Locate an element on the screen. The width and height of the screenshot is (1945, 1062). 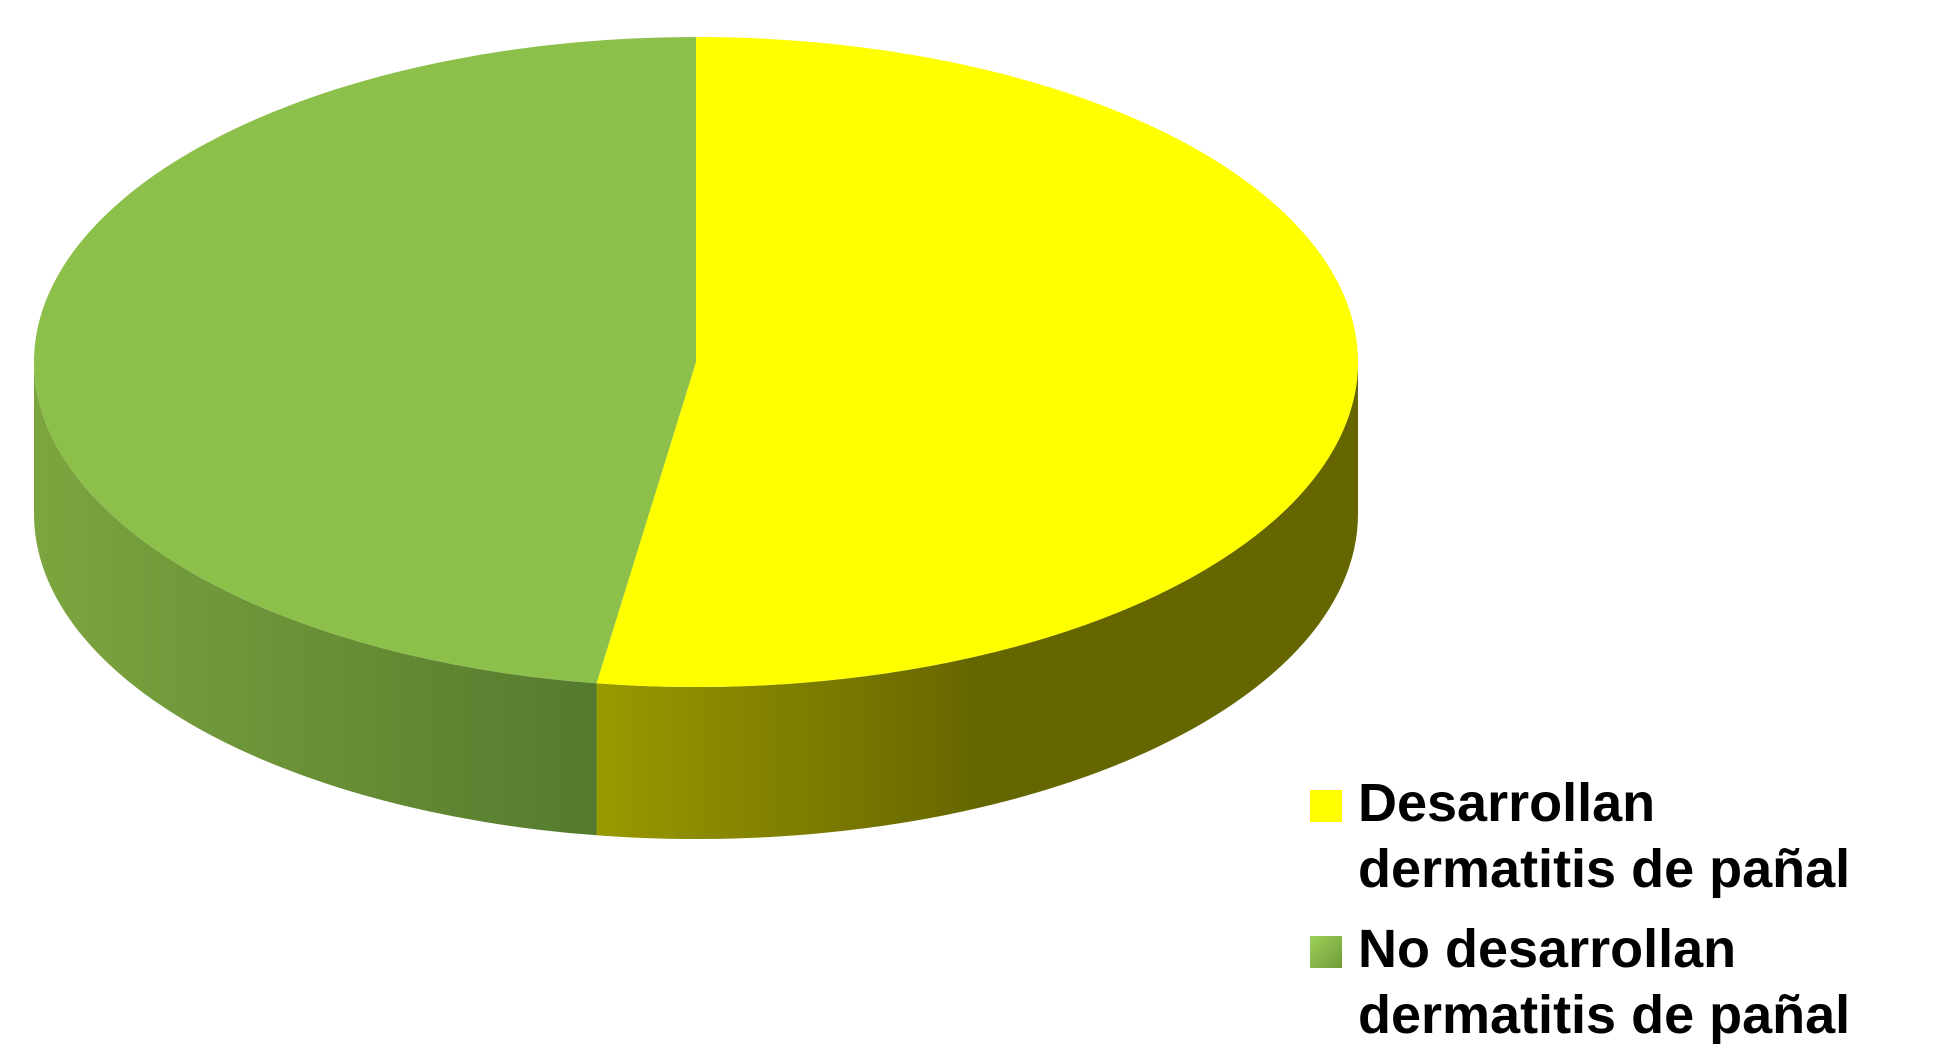
legend-label-desarrollan: Desarrollan dermatitis de pañal is located at coordinates (1604, 836).